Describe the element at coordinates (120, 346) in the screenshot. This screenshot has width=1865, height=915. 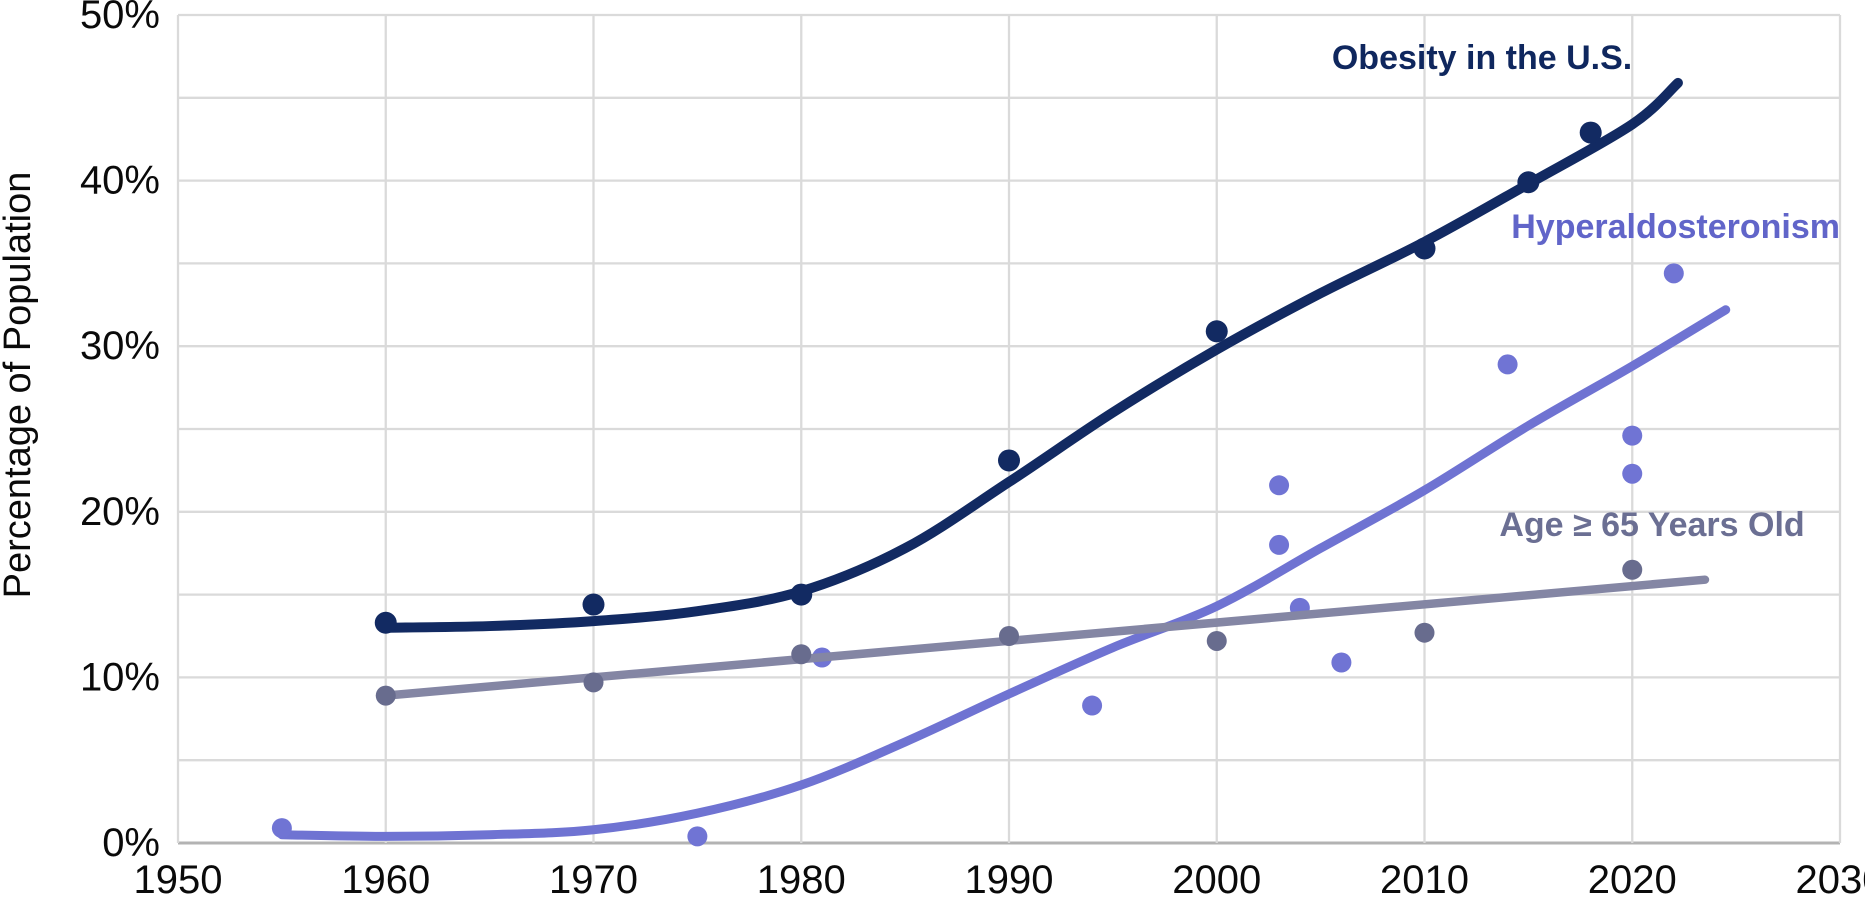
I see `y-tick-label: 30%` at that location.